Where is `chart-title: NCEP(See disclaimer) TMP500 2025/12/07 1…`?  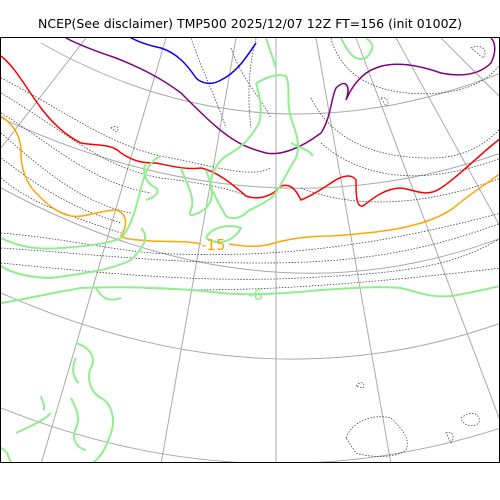
chart-title: NCEP(See disclaimer) TMP500 2025/12/07 1… is located at coordinates (250, 23).